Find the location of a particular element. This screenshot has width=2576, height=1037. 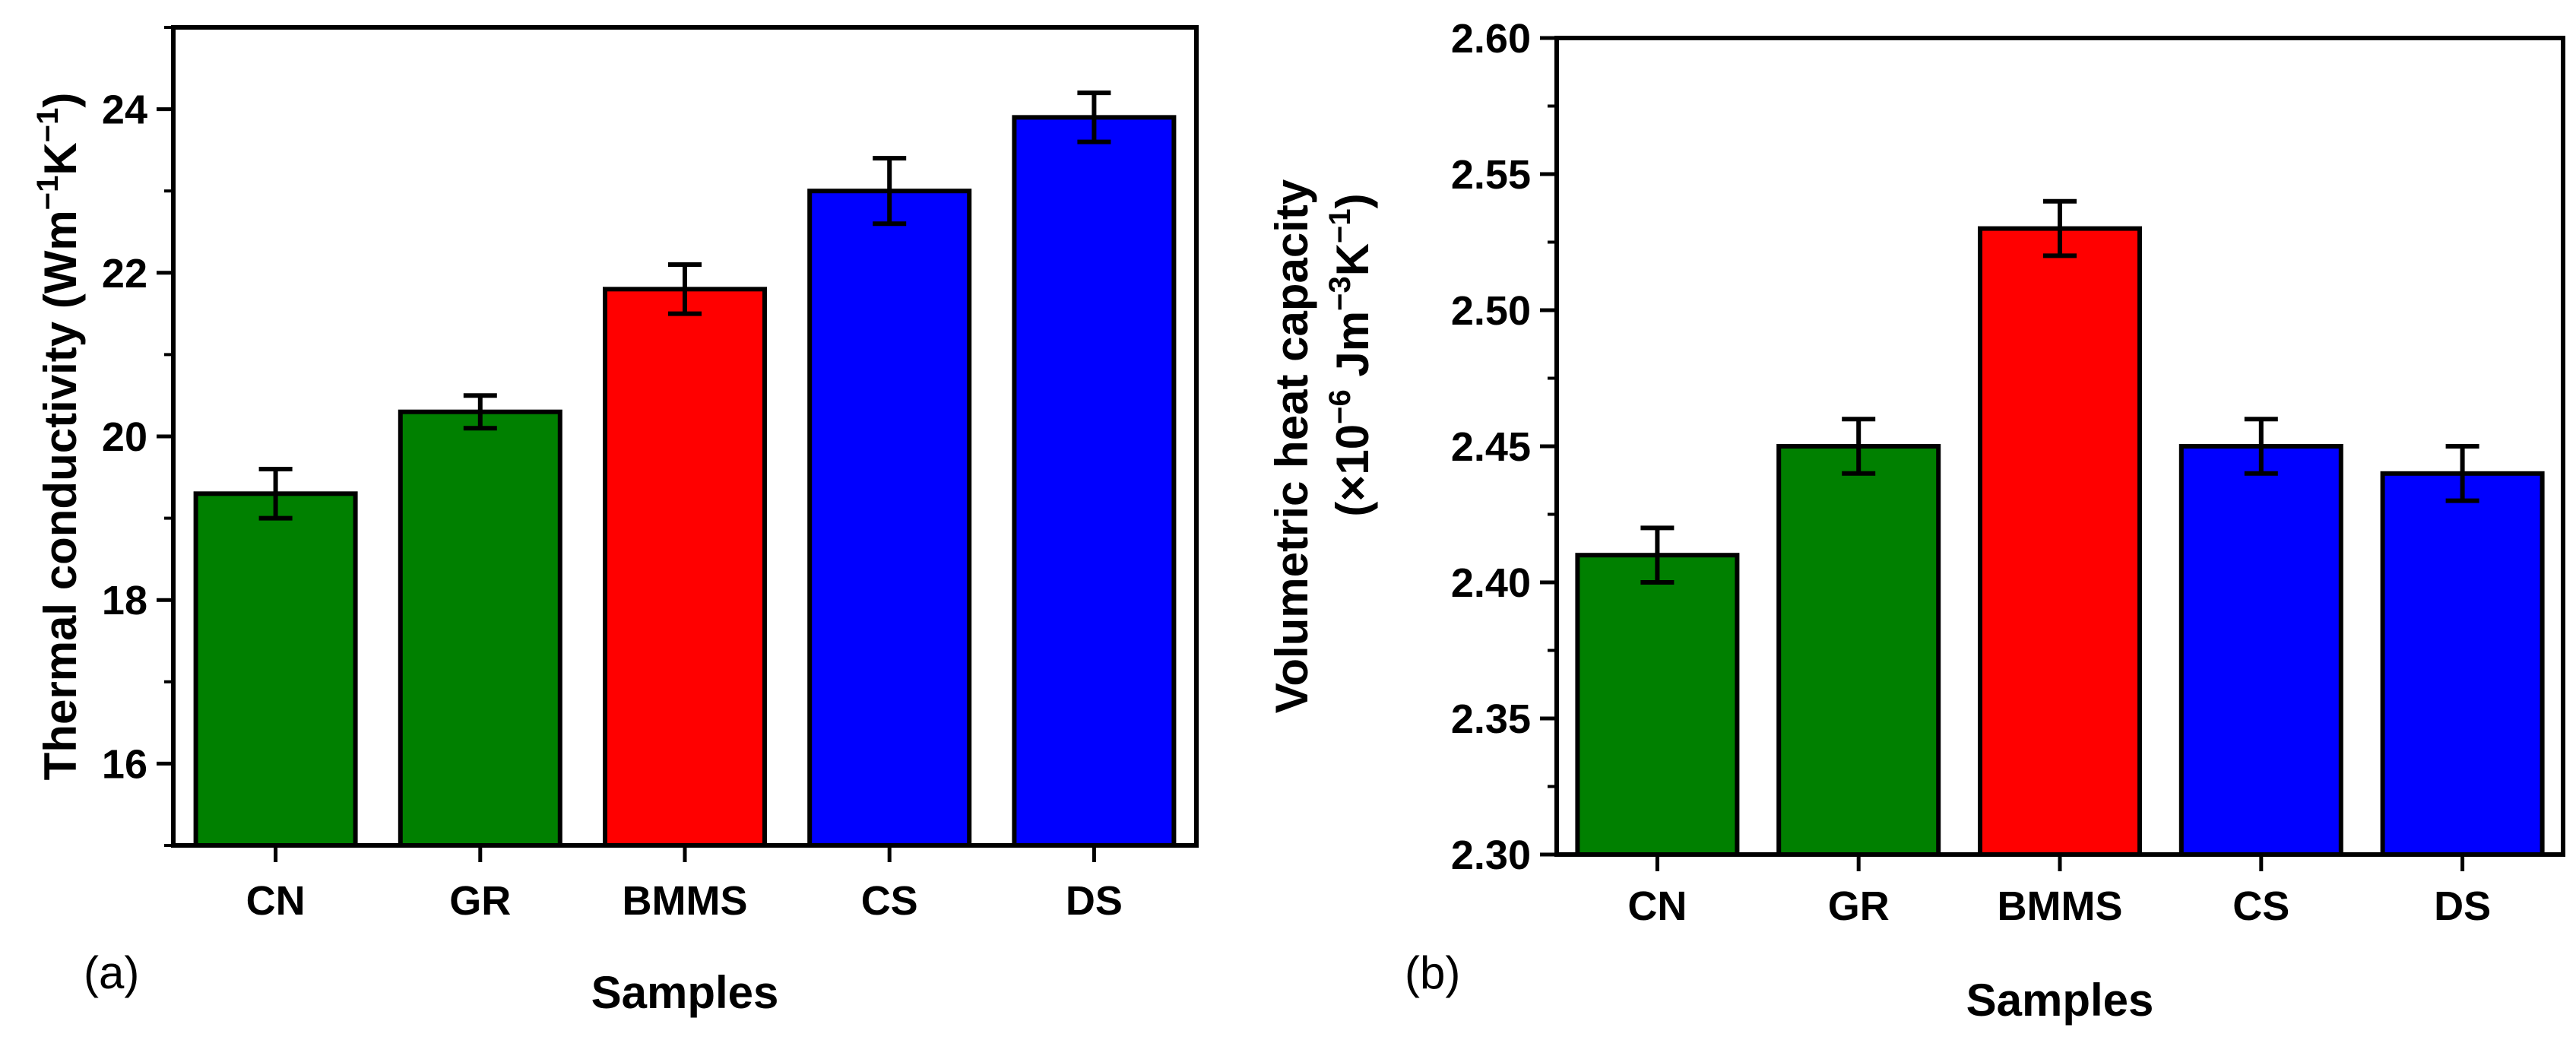

y-axis-title-part: K is located at coordinates (1352, 259).